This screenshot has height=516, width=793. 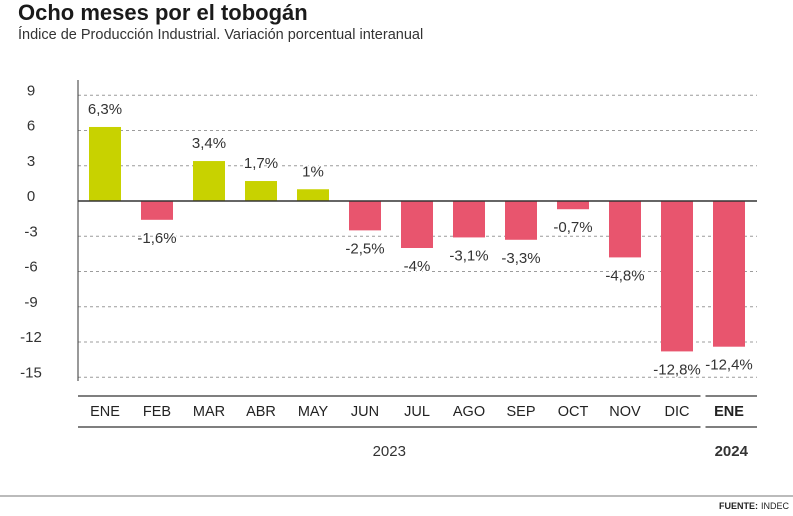 What do you see at coordinates (209, 412) in the screenshot?
I see `x-tick-label-mar-2023: MAR` at bounding box center [209, 412].